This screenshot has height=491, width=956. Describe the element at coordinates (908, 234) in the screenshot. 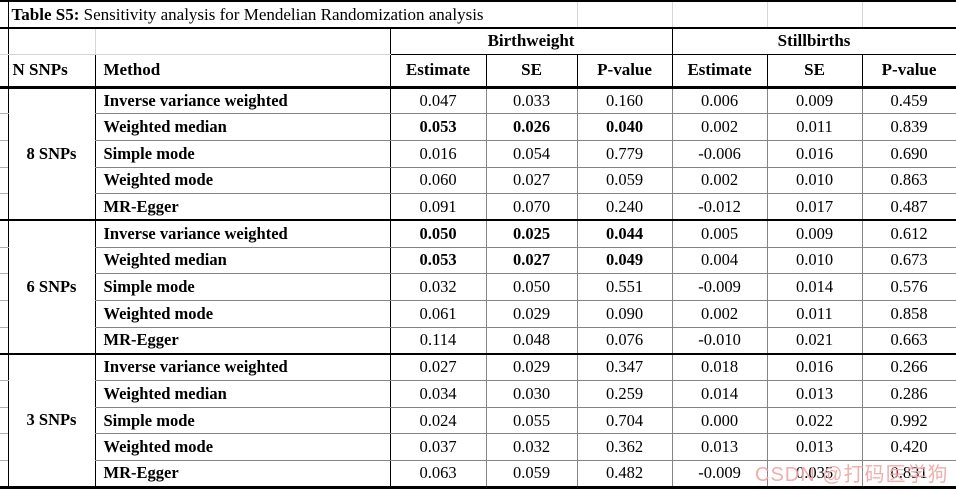

I see `value-cell: 0.612` at that location.